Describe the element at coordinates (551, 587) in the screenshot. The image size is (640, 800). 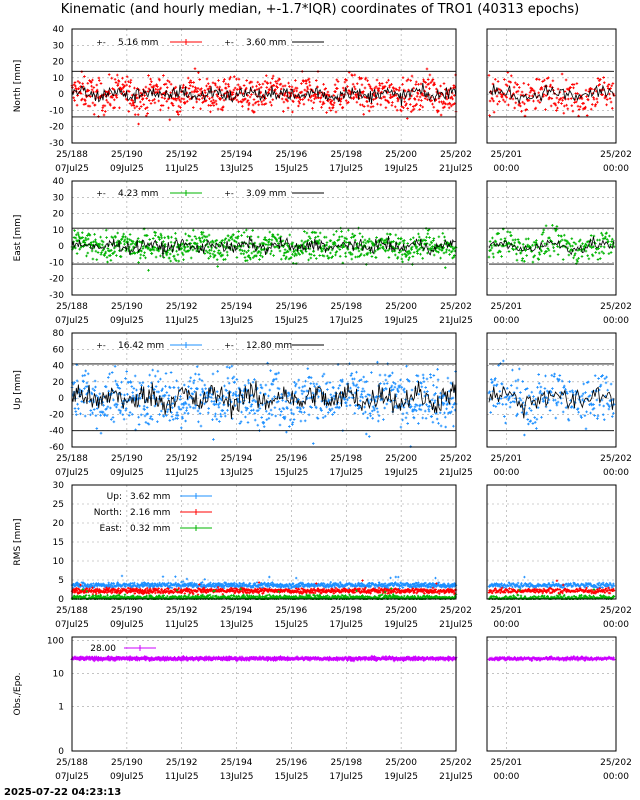
I see `rms-series-north` at that location.